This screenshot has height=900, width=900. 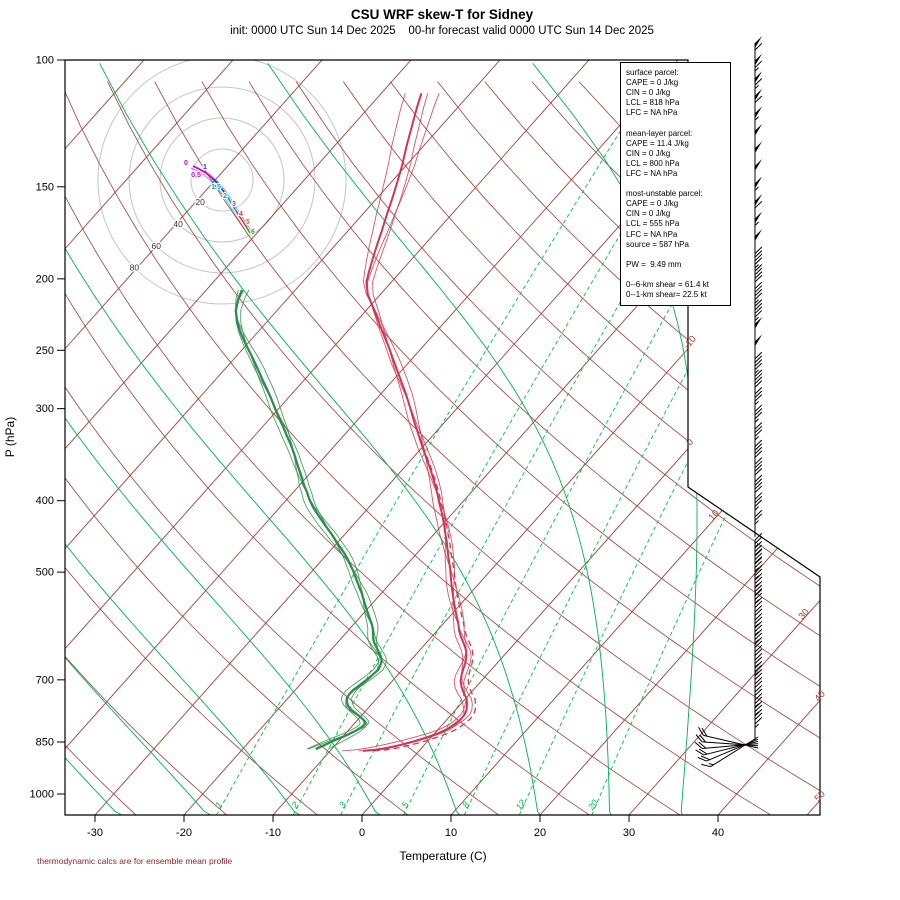 I want to click on svg-text: 10, so click(x=714, y=515).